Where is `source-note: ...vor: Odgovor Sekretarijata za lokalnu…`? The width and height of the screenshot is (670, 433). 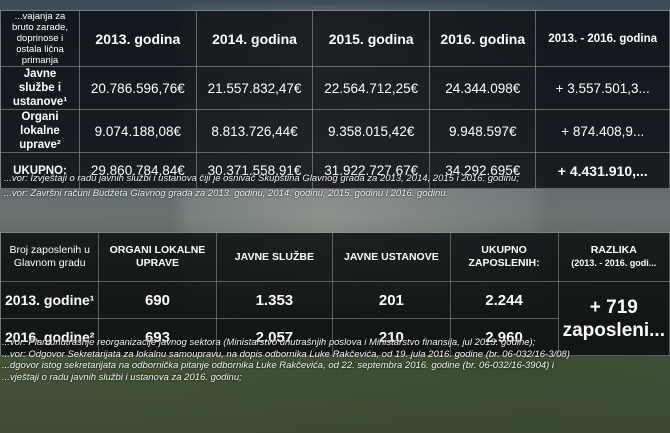 source-note: ...vor: Odgovor Sekretarijata za lokalnu… is located at coordinates (286, 355).